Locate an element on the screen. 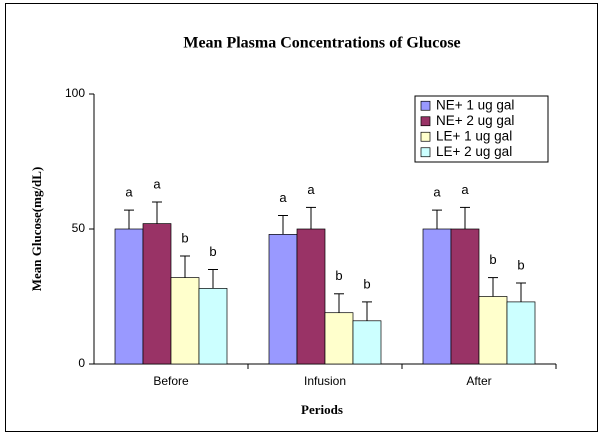  y-axis-label: Mean Glucose(mg/dL) is located at coordinates (36, 229).